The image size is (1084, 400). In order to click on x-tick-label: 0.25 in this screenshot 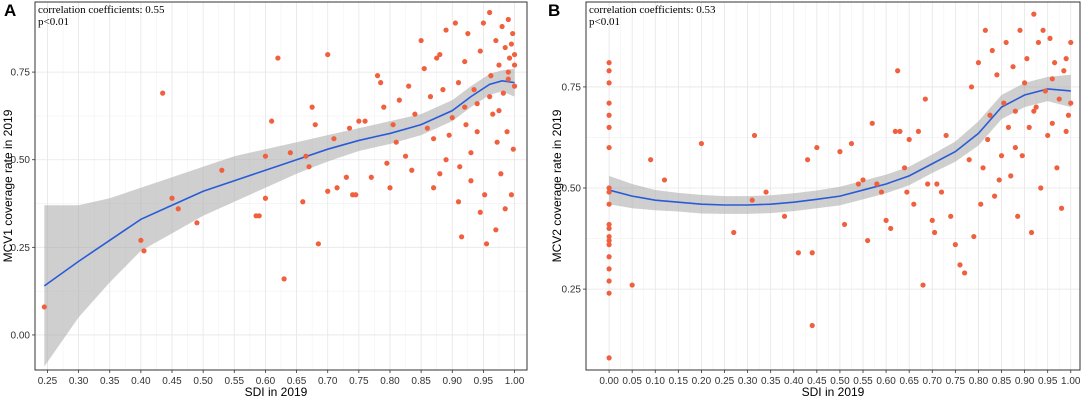, I will do `click(48, 381)`.